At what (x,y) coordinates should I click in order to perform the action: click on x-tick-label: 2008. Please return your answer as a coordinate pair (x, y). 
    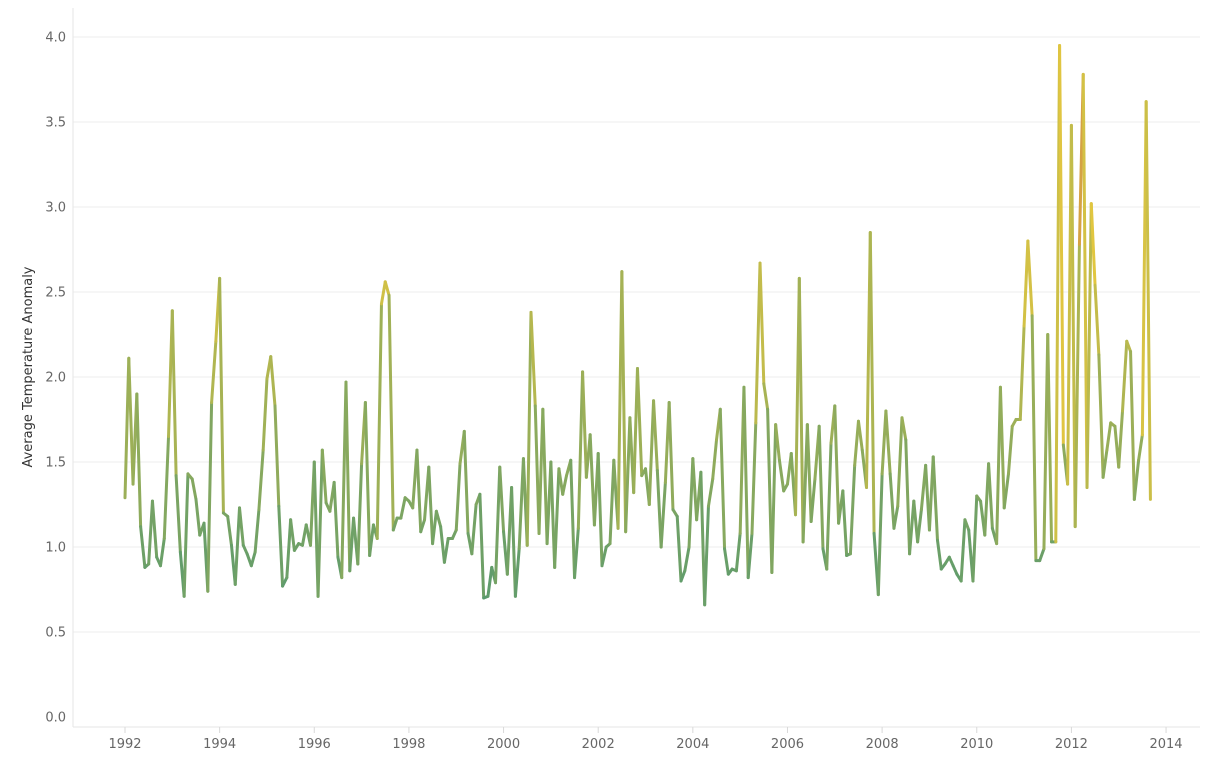
    Looking at the image, I should click on (882, 744).